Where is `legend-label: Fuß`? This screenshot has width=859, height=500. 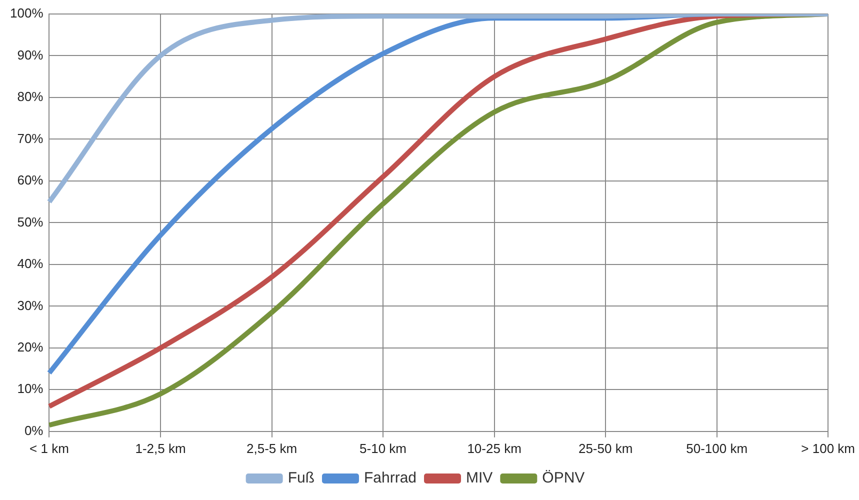
legend-label: Fuß is located at coordinates (301, 478).